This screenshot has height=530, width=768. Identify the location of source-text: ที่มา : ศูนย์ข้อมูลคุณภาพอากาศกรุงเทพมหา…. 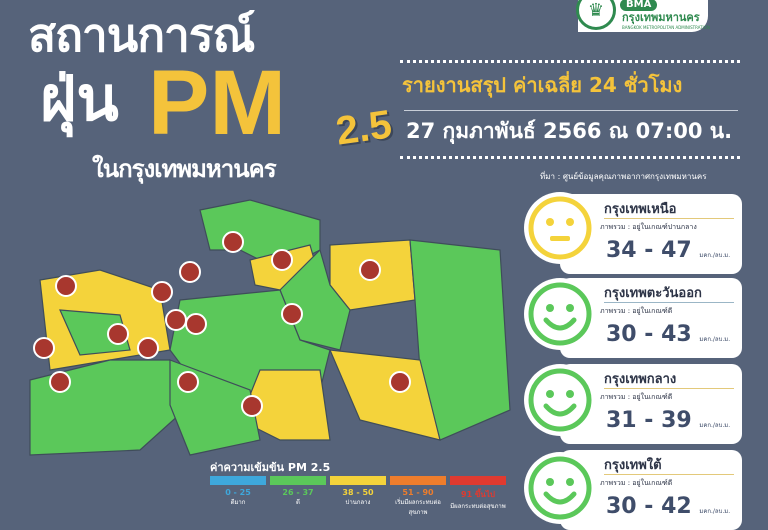
(623, 176).